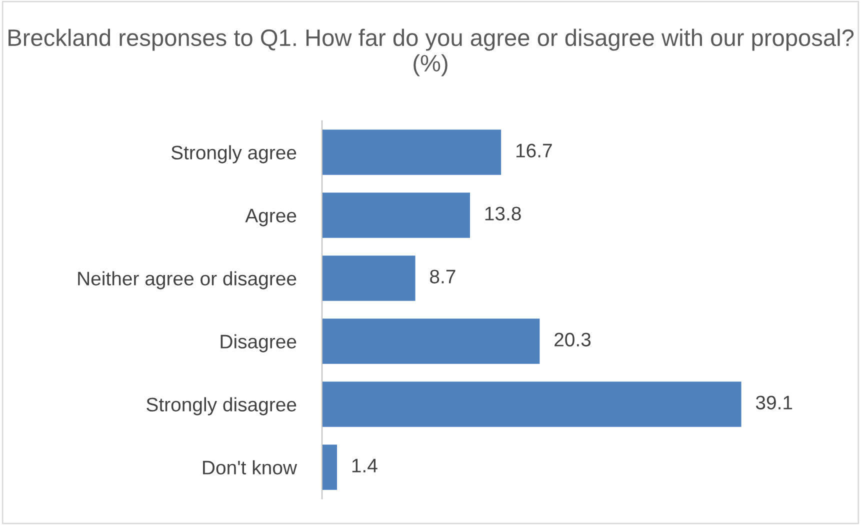 The width and height of the screenshot is (861, 525). I want to click on y-tick-label: Neither agree or disagree, so click(187, 280).